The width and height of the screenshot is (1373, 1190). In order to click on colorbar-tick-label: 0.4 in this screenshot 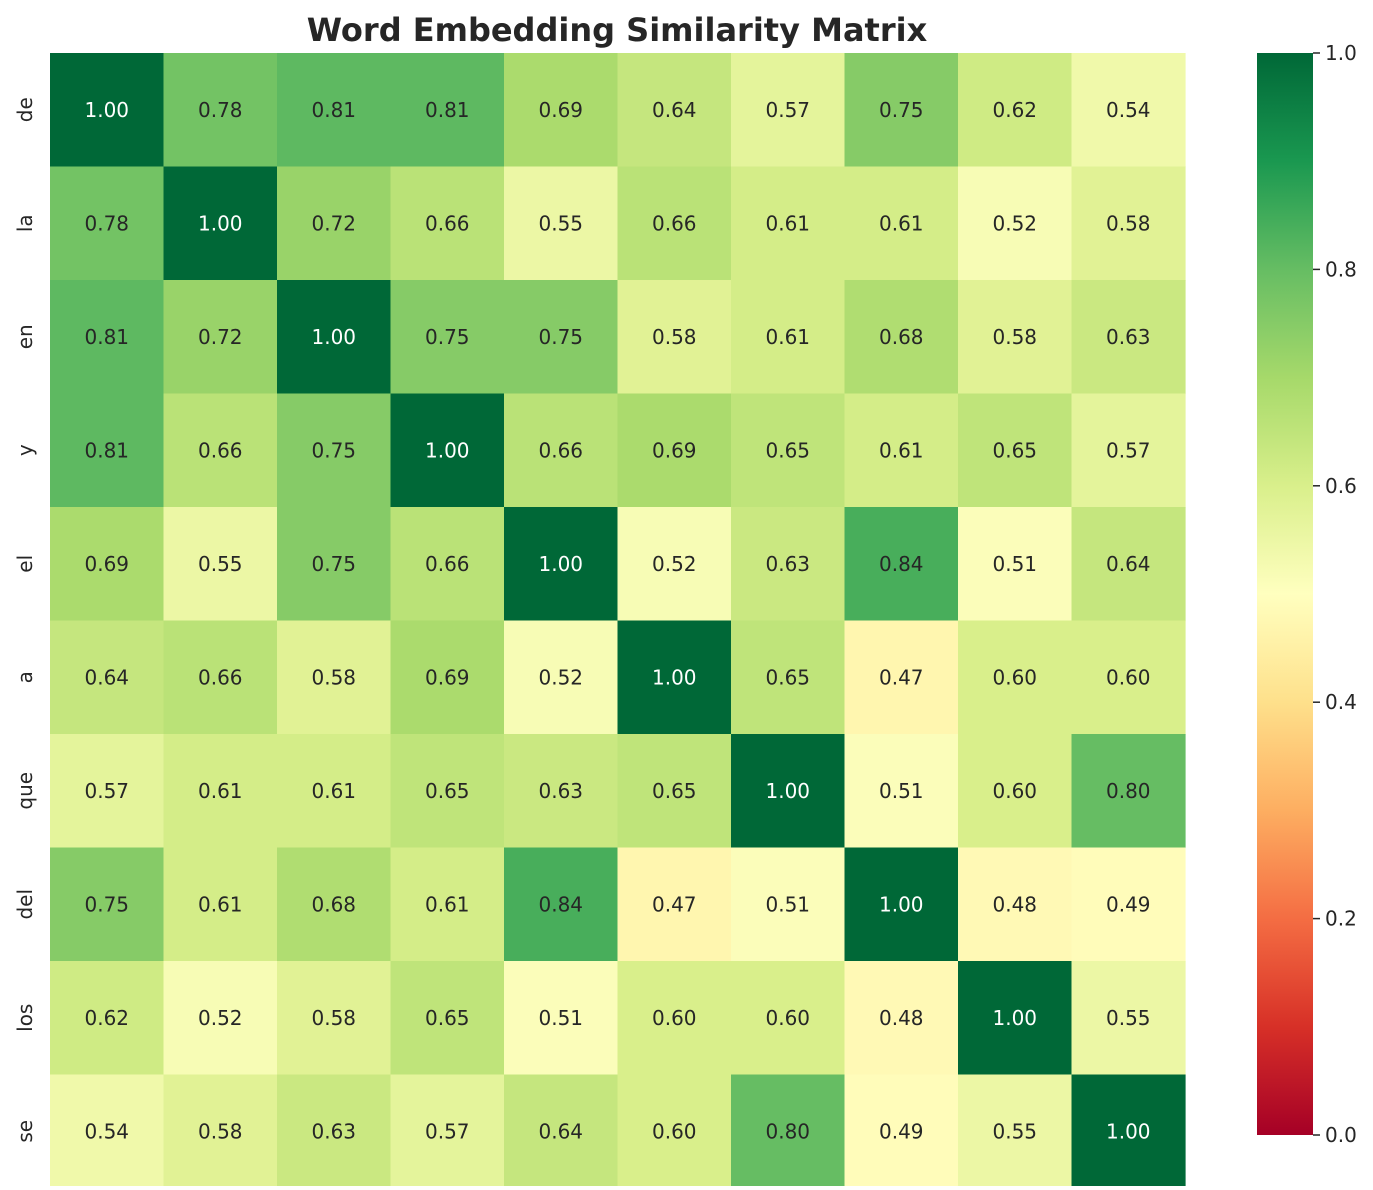, I will do `click(1341, 702)`.